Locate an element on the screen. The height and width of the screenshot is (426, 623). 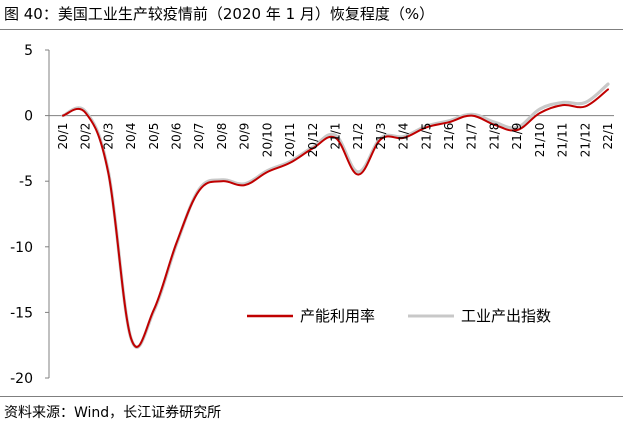
x-tick-label: 21/8 is located at coordinates (494, 136).